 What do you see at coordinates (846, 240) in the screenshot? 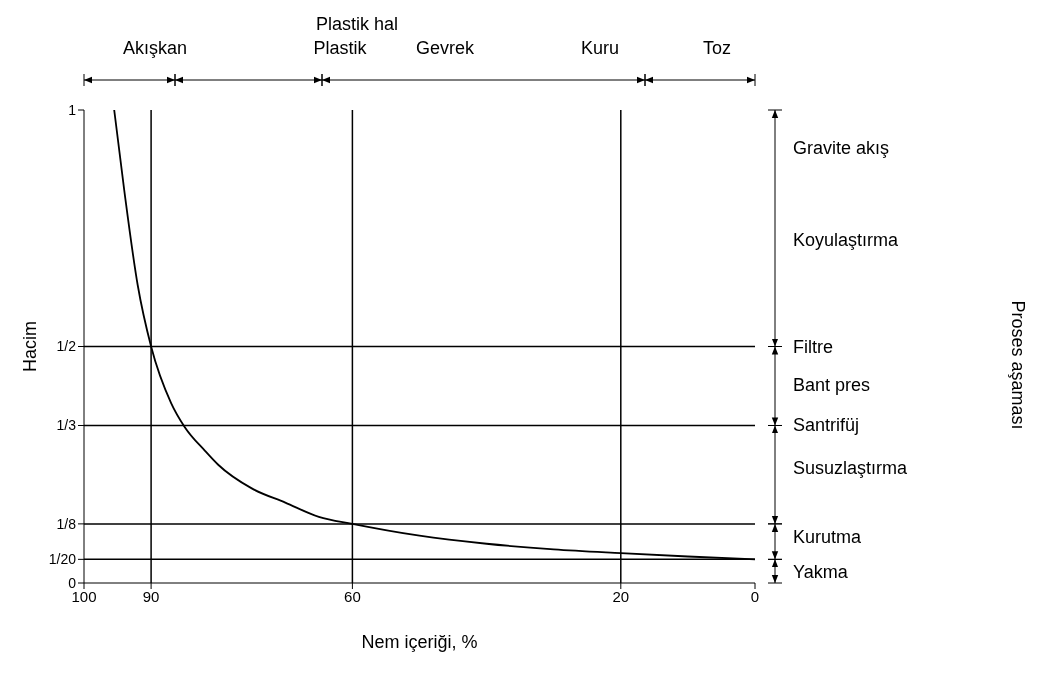
I see `text: Koyulaştırma` at bounding box center [846, 240].